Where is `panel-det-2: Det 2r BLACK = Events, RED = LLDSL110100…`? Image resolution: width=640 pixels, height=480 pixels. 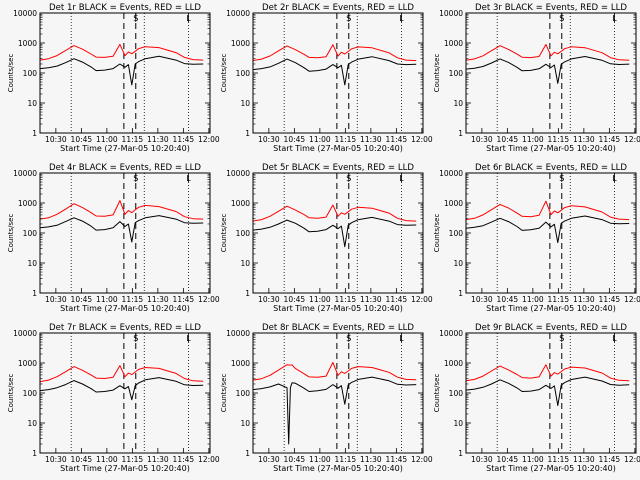 panel-det-2: Det 2r BLACK = Events, RED = LLDSL110100… is located at coordinates (326, 78).